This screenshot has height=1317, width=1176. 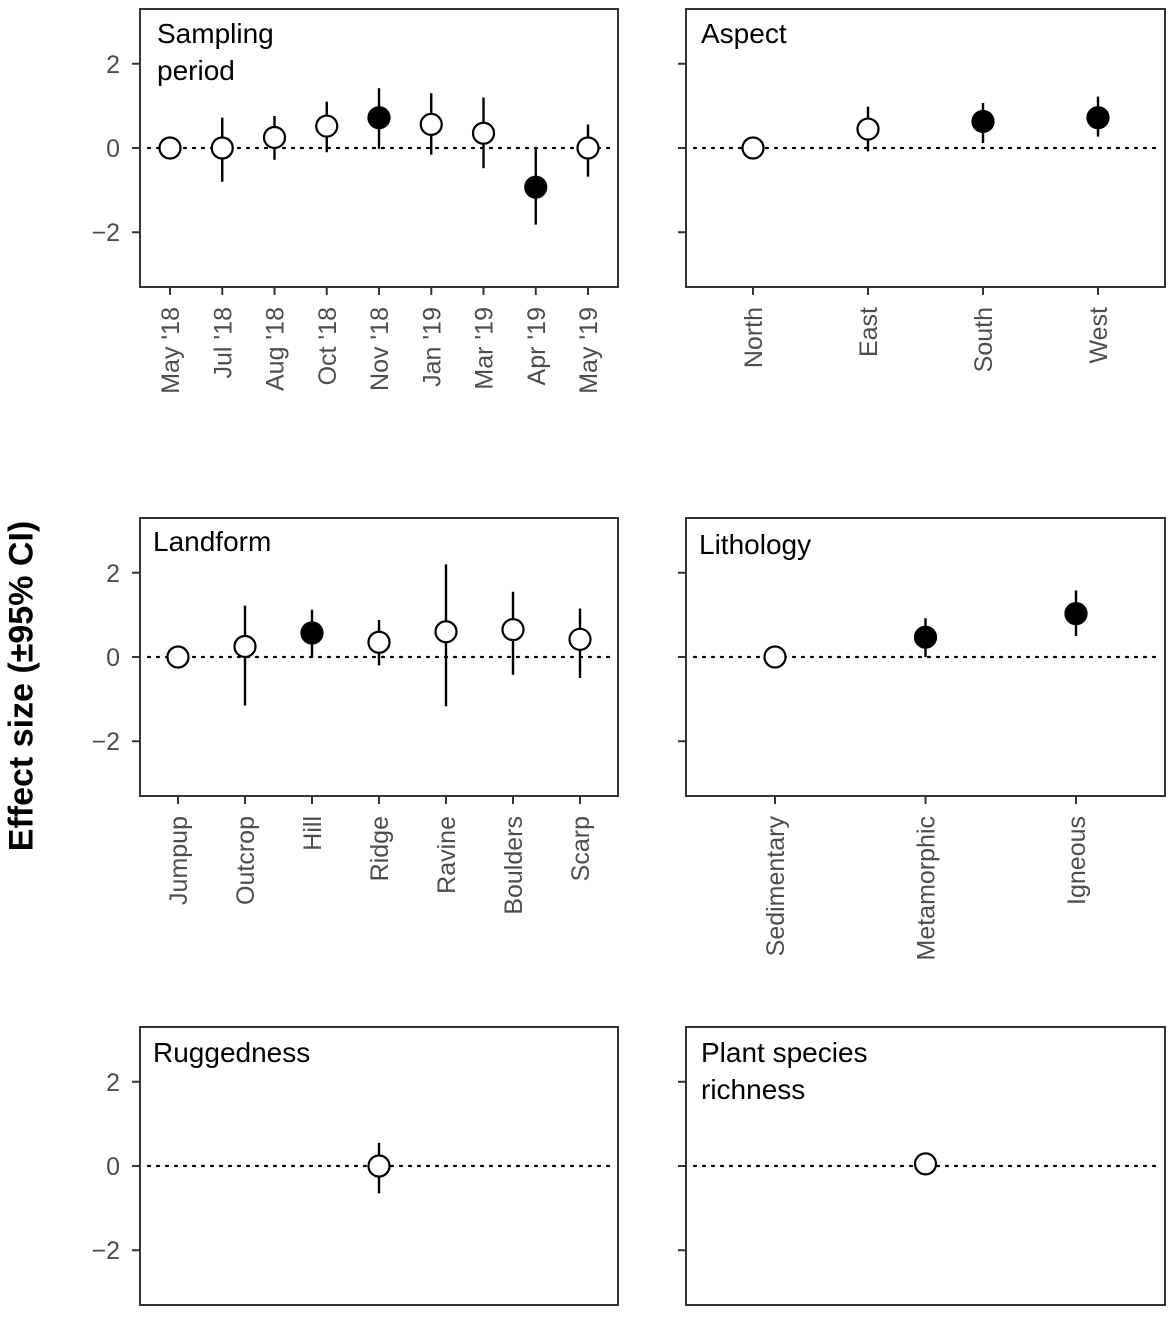 I want to click on panel-title: Ruggedness, so click(x=231, y=1052).